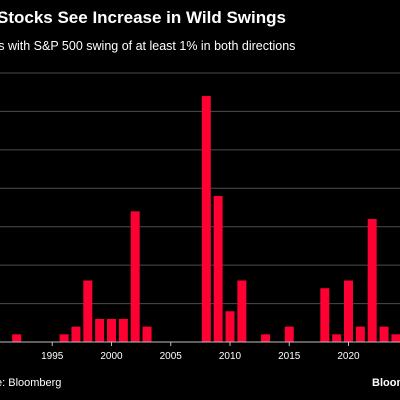  Describe the element at coordinates (135, 276) in the screenshot. I see `bar-2002` at that location.